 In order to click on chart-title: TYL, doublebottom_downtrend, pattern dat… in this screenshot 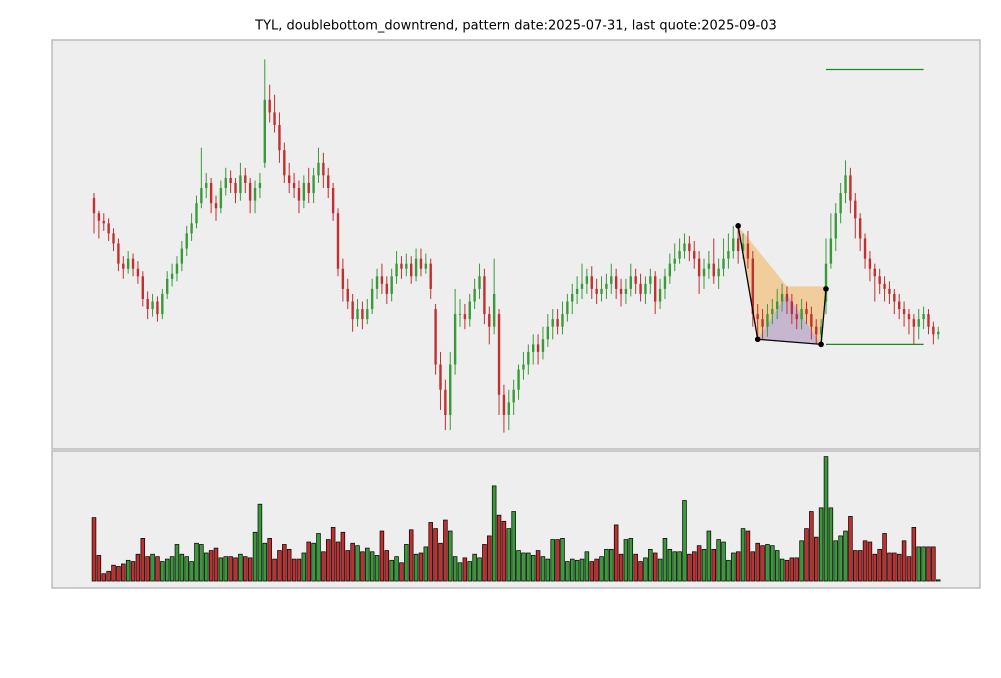, I will do `click(515, 26)`.